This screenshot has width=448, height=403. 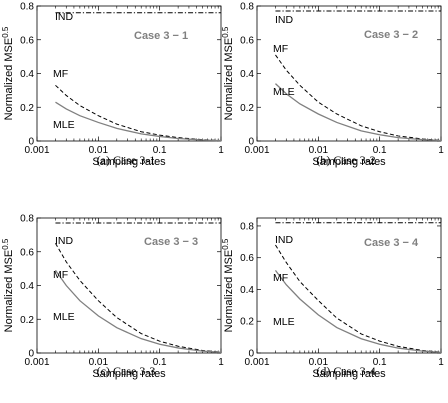 What do you see at coordinates (171, 242) in the screenshot?
I see `case-label: Case 3 − 3` at bounding box center [171, 242].